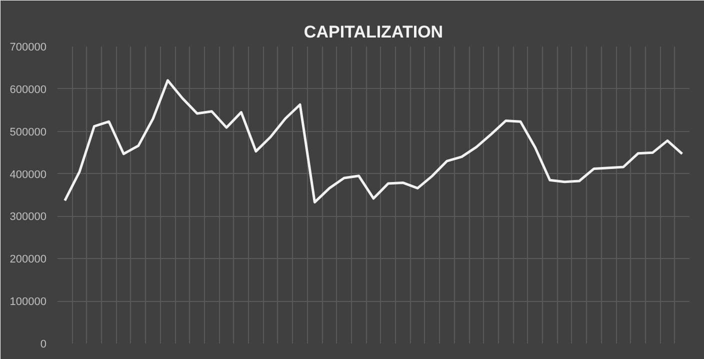  I want to click on chart-title: CAPITALIZATION, so click(374, 32).